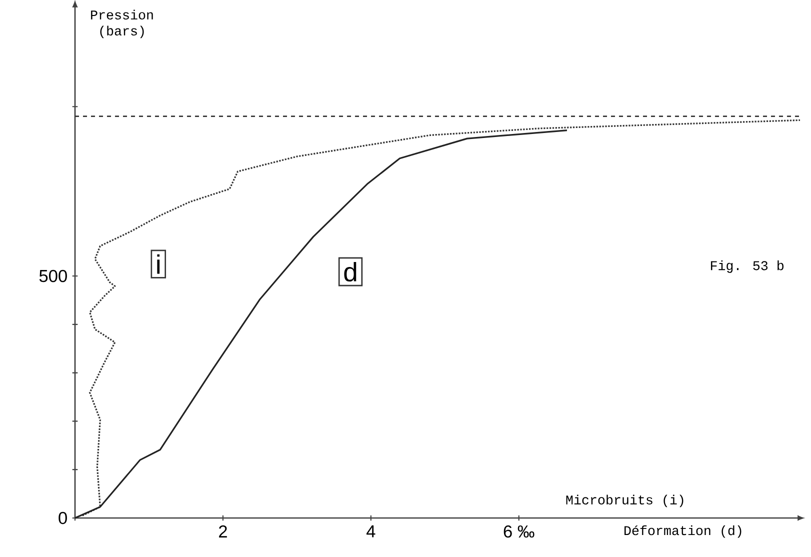 The image size is (811, 557). I want to click on series-label: i, so click(158, 264).